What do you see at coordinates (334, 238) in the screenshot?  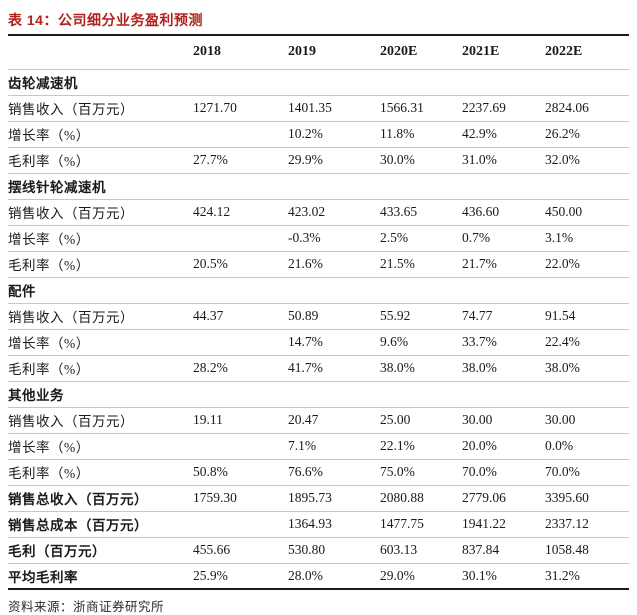 I see `cell-value: -0.3%` at bounding box center [334, 238].